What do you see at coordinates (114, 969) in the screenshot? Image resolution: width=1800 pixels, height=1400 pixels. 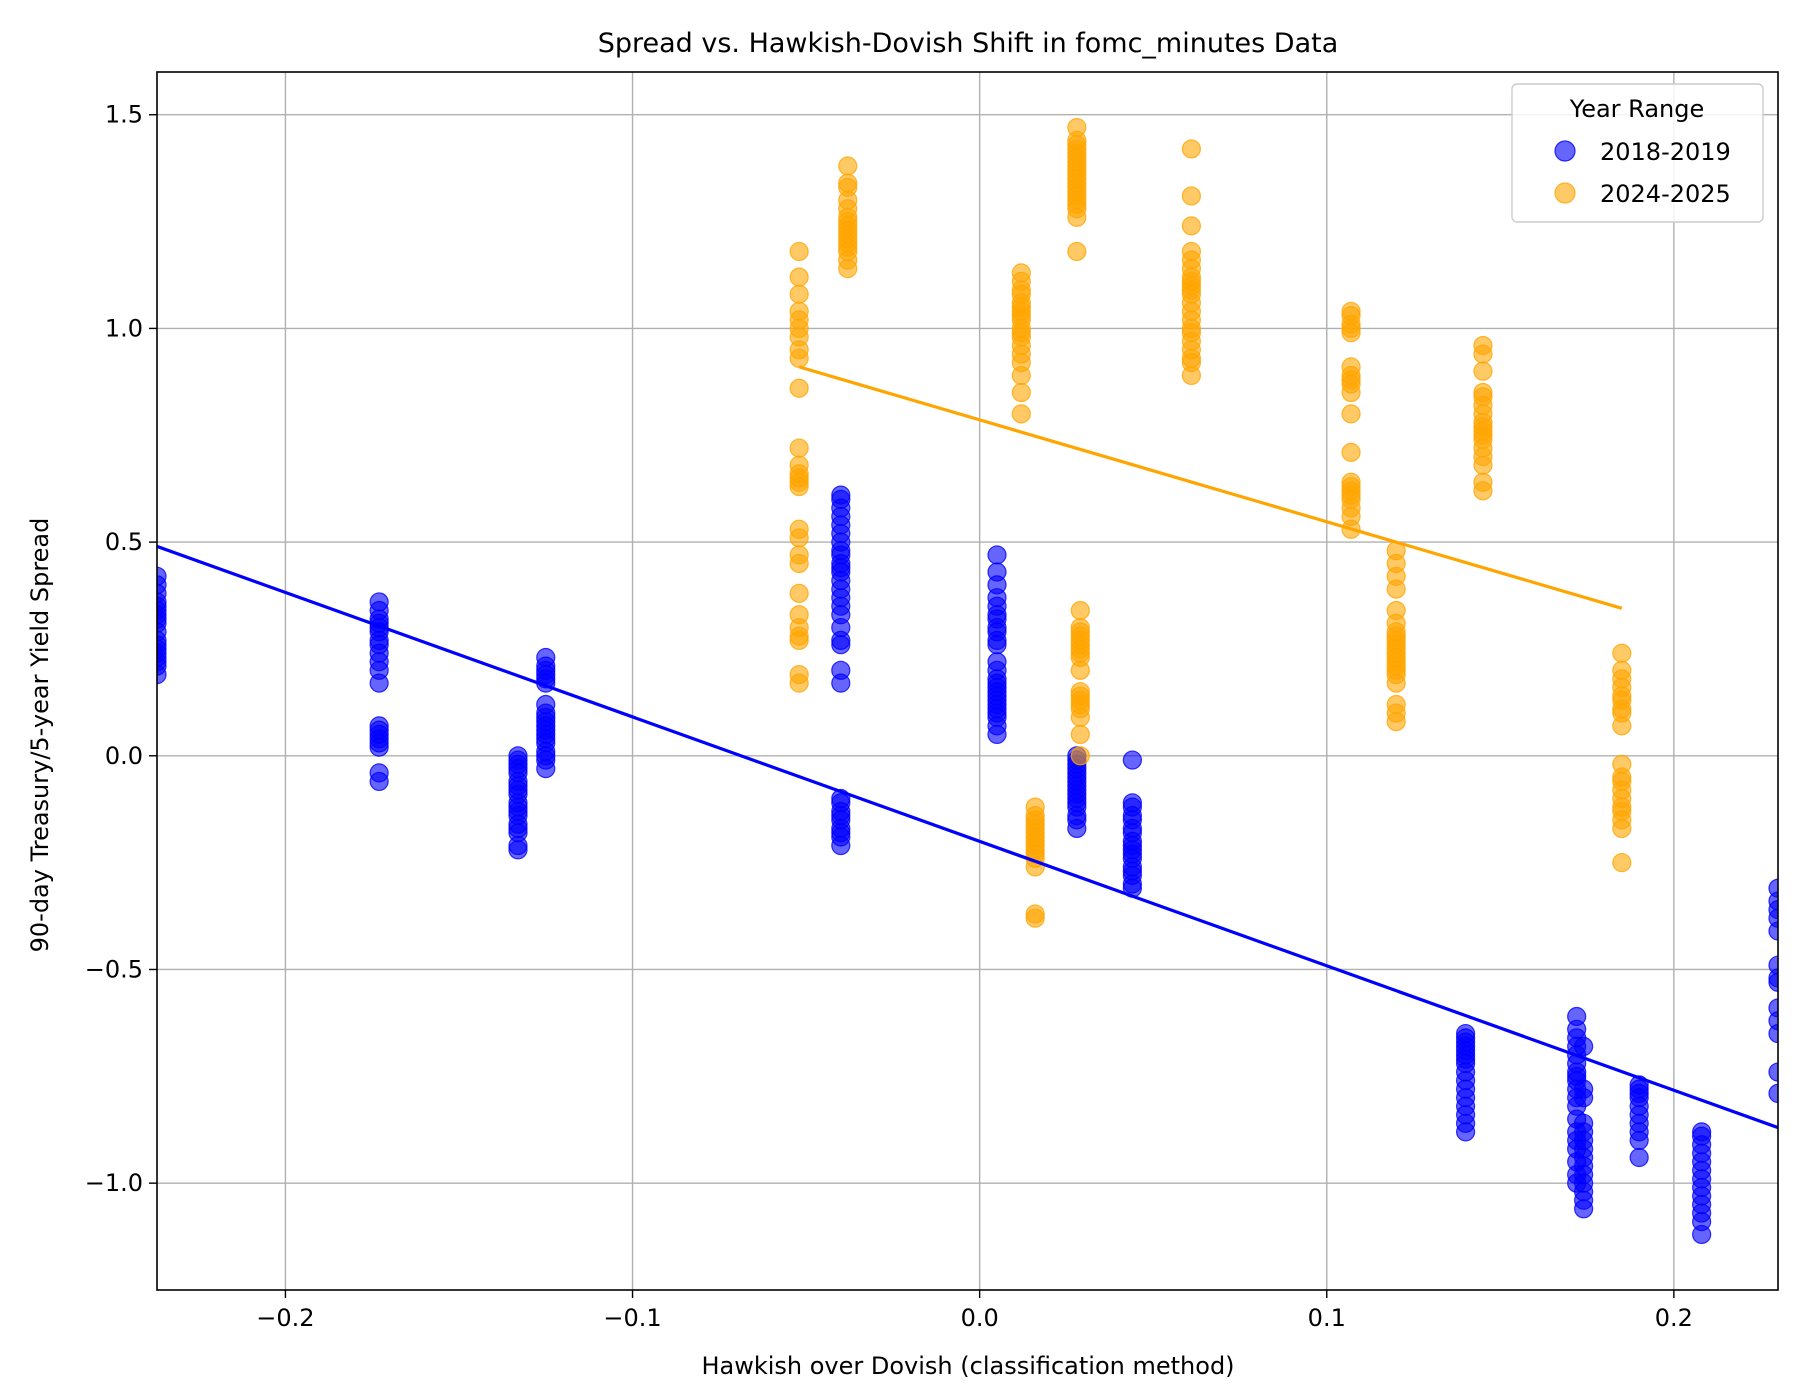 I see `y-tick-label: −0.5` at bounding box center [114, 969].